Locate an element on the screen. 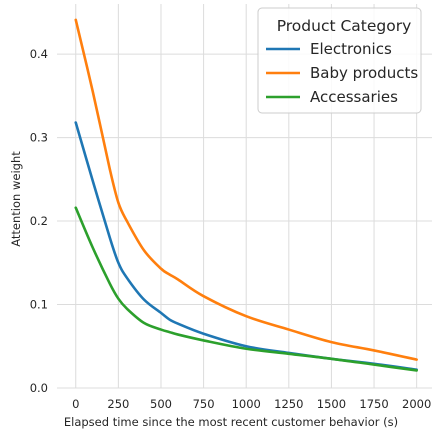 The height and width of the screenshot is (437, 438). legend-label: Baby products is located at coordinates (364, 73).